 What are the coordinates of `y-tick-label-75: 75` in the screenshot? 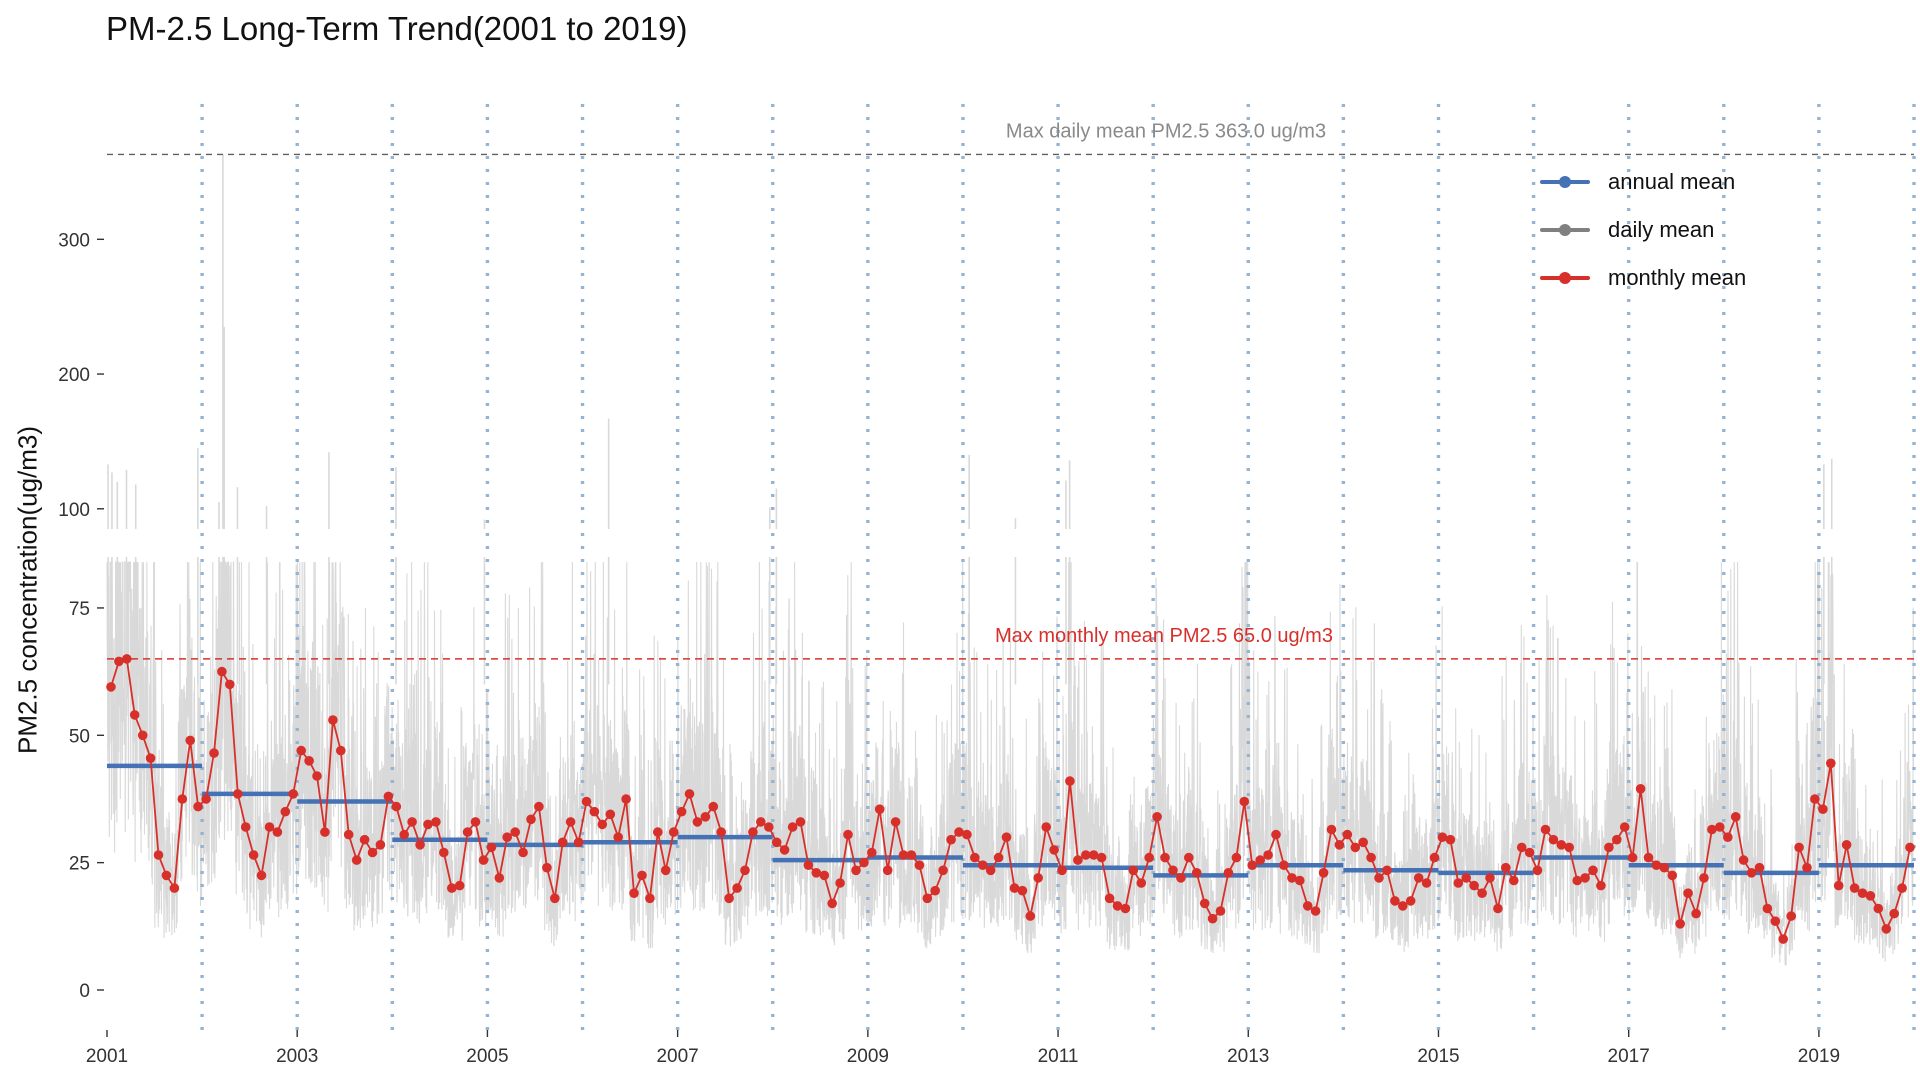 It's located at (79, 609).